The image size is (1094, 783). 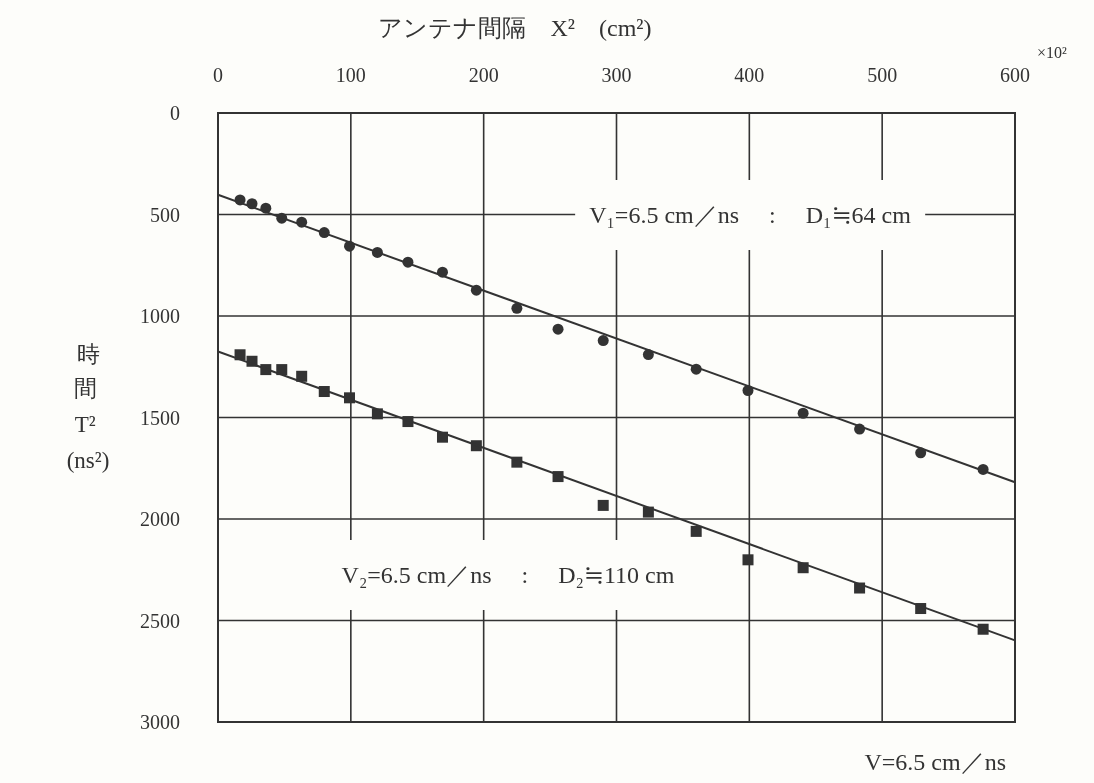 I want to click on y-tick-label: 500, so click(x=165, y=214).